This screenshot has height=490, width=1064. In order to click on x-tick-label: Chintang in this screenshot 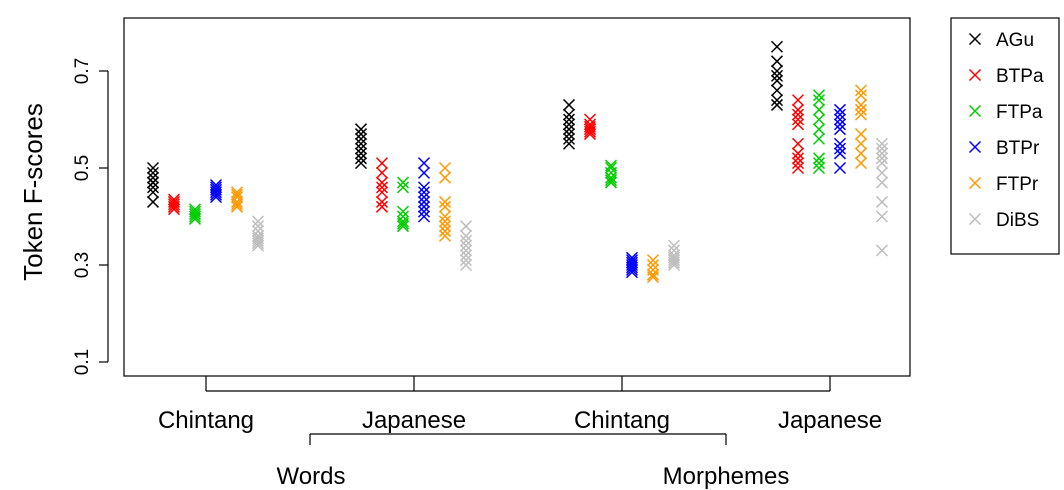, I will do `click(206, 420)`.